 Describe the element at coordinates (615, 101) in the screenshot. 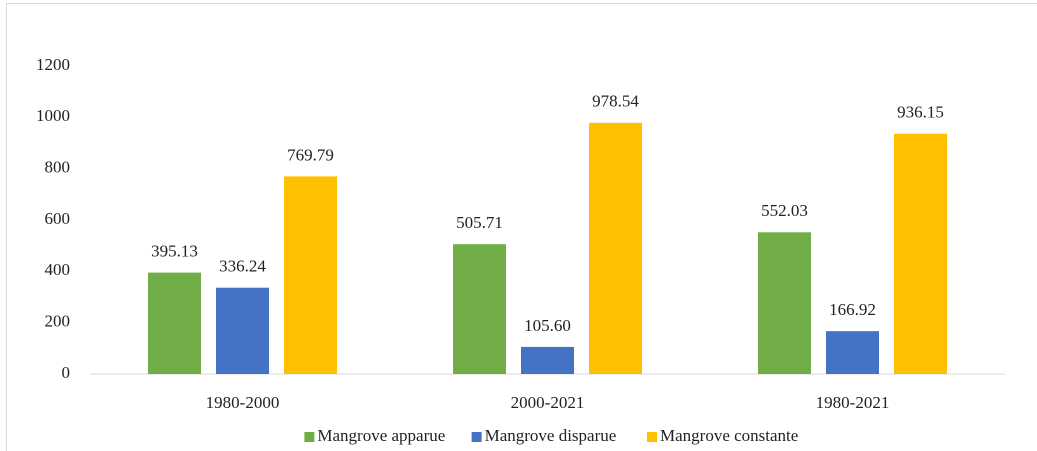

I see `data-label: 978.54` at that location.